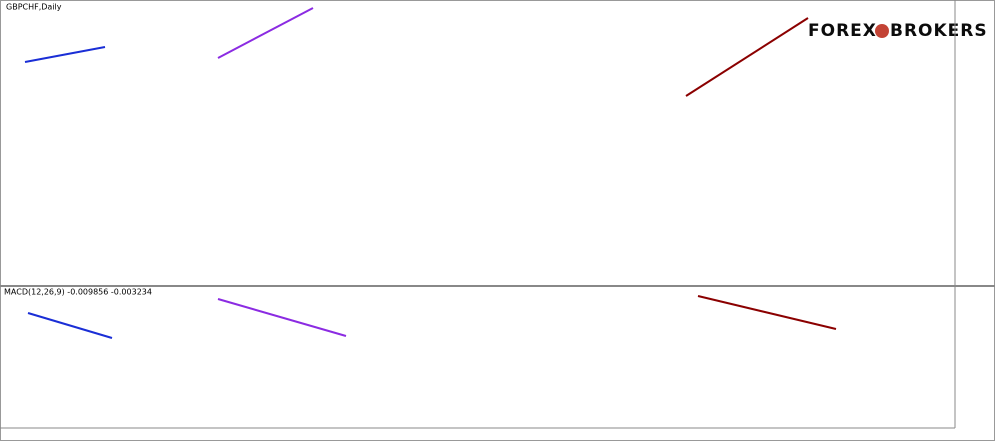 The height and width of the screenshot is (441, 995). What do you see at coordinates (78, 292) in the screenshot?
I see `indicator-title: MACD(12,26,9) -0.009856 -0.003234` at bounding box center [78, 292].